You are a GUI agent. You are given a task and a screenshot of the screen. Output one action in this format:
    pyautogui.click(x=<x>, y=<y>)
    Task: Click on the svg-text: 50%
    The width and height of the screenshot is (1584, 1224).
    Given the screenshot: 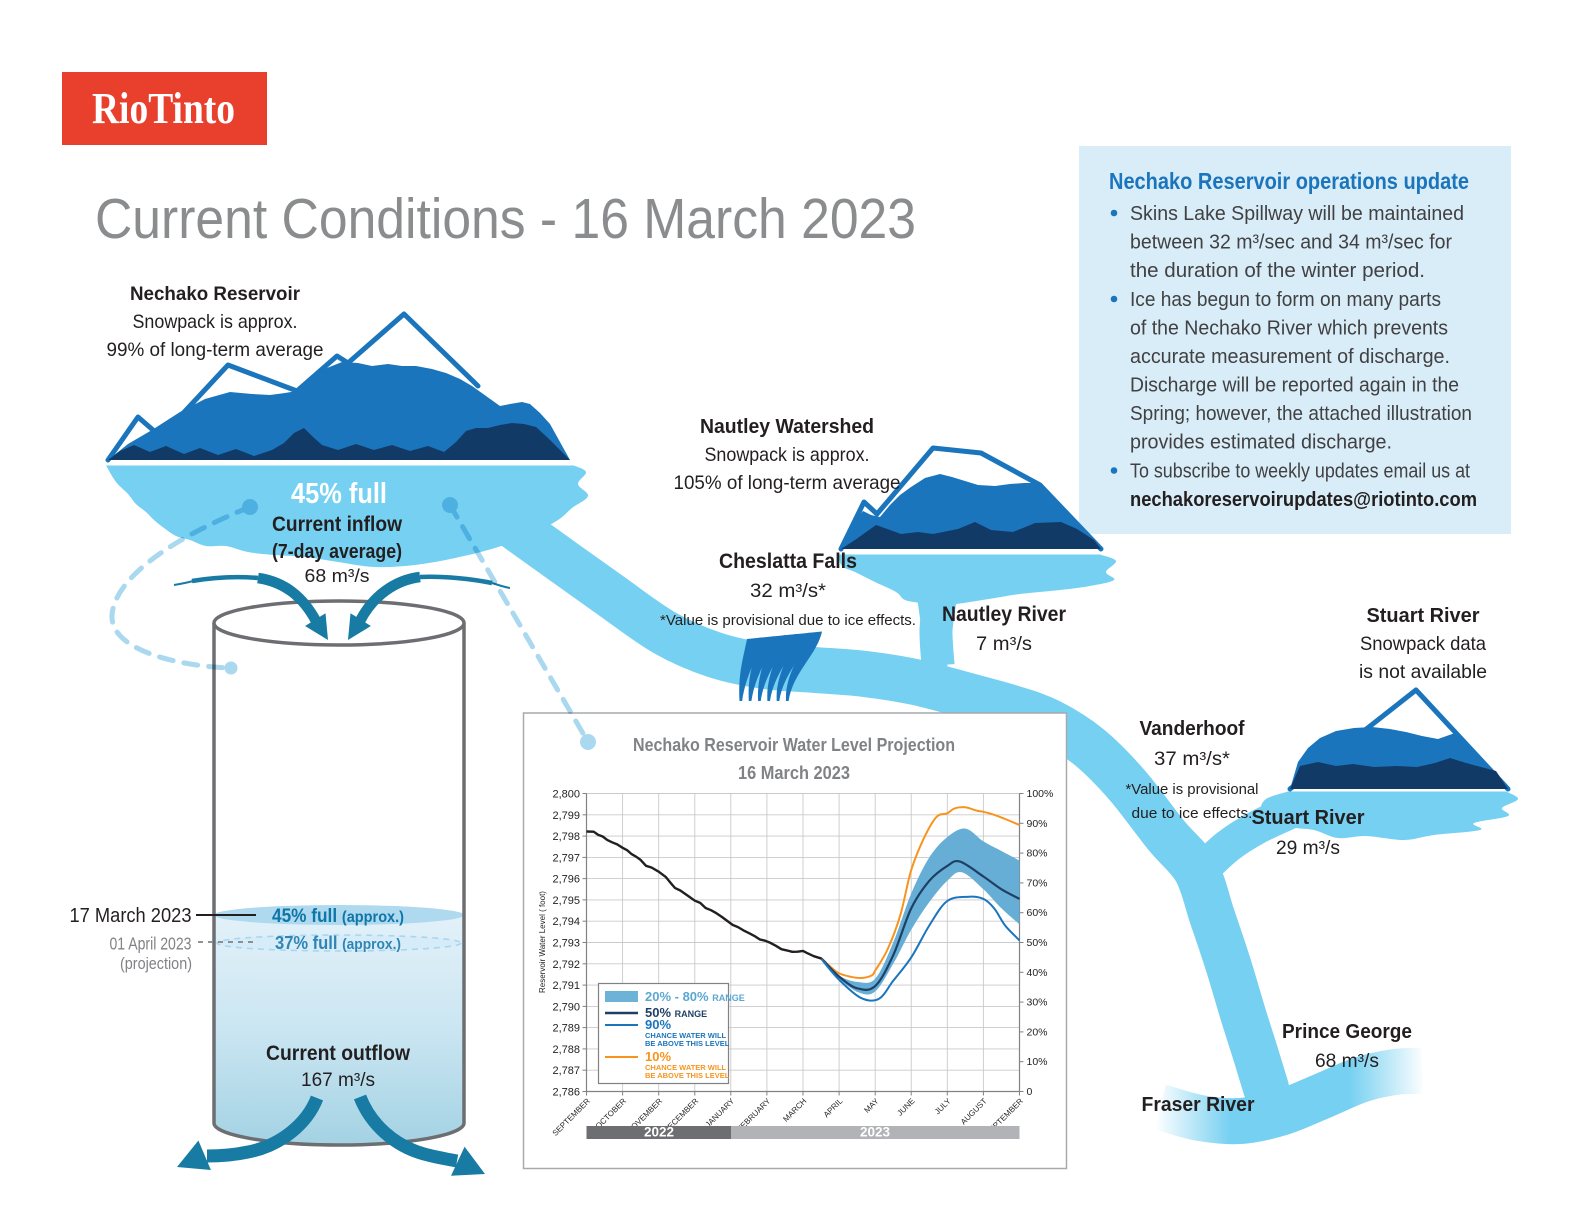 What is the action you would take?
    pyautogui.click(x=1037, y=943)
    